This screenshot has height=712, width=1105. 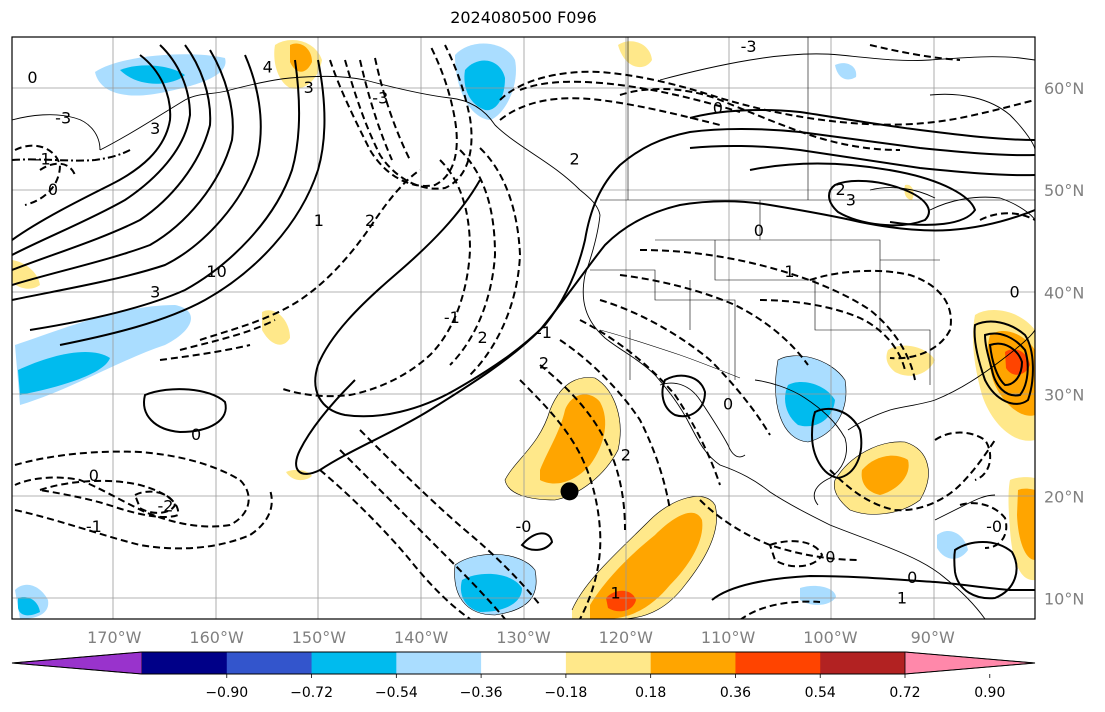 What do you see at coordinates (396, 693) in the screenshot?
I see `colorbar-tick-label: −0.54` at bounding box center [396, 693].